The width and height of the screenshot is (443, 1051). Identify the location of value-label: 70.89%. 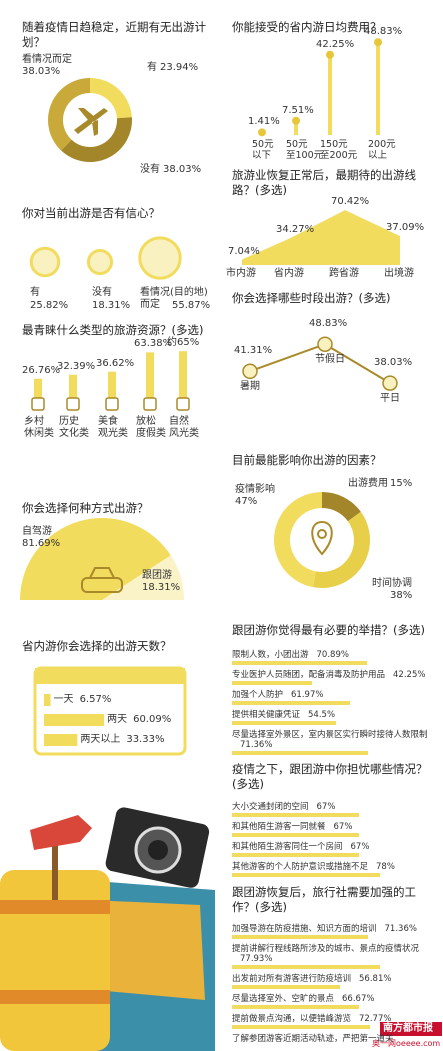
(332, 655).